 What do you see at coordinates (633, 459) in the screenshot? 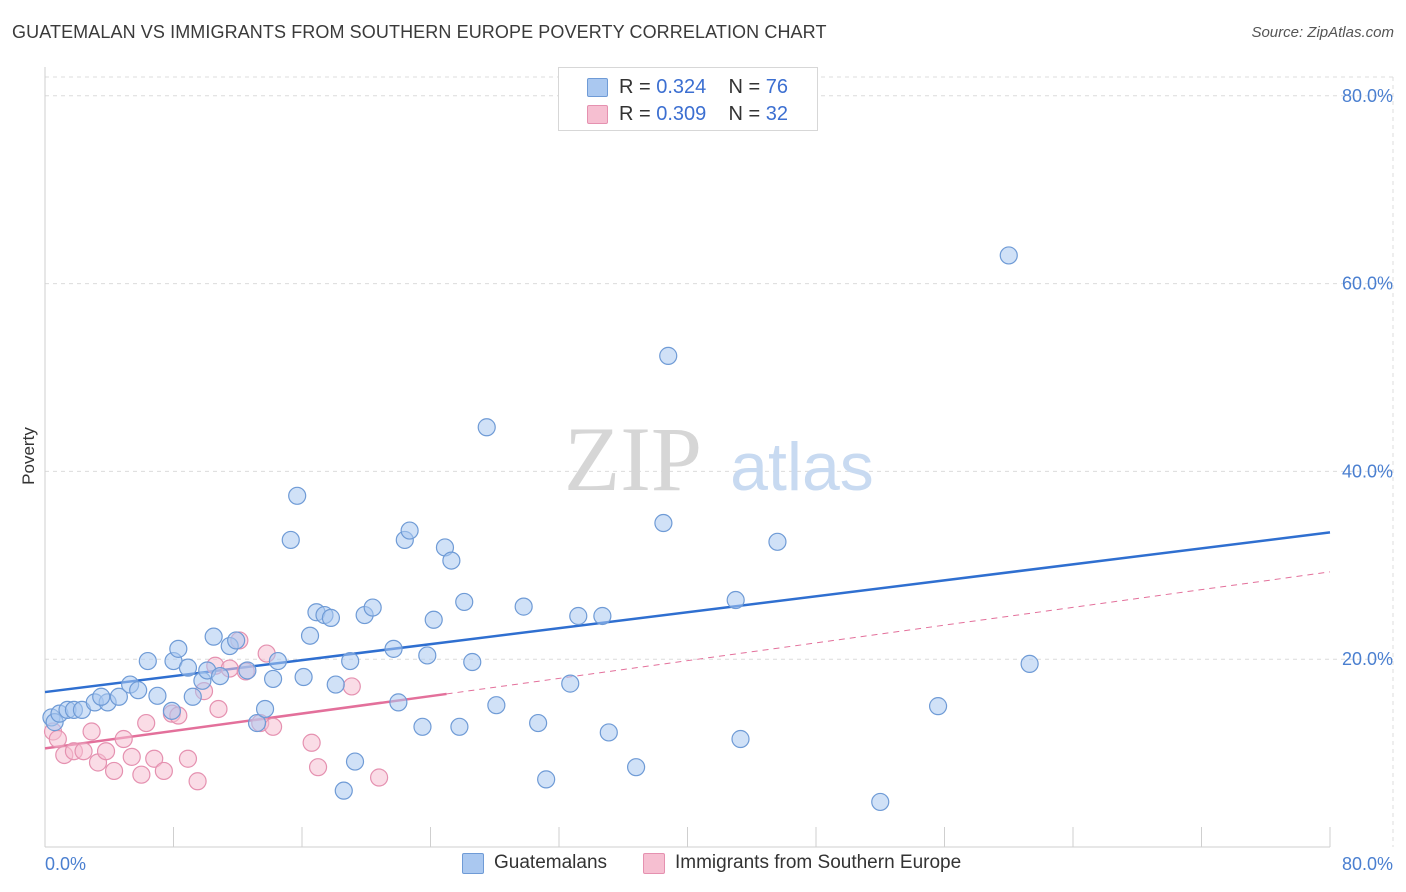
I see `watermark-zip: ZIP` at bounding box center [633, 459].